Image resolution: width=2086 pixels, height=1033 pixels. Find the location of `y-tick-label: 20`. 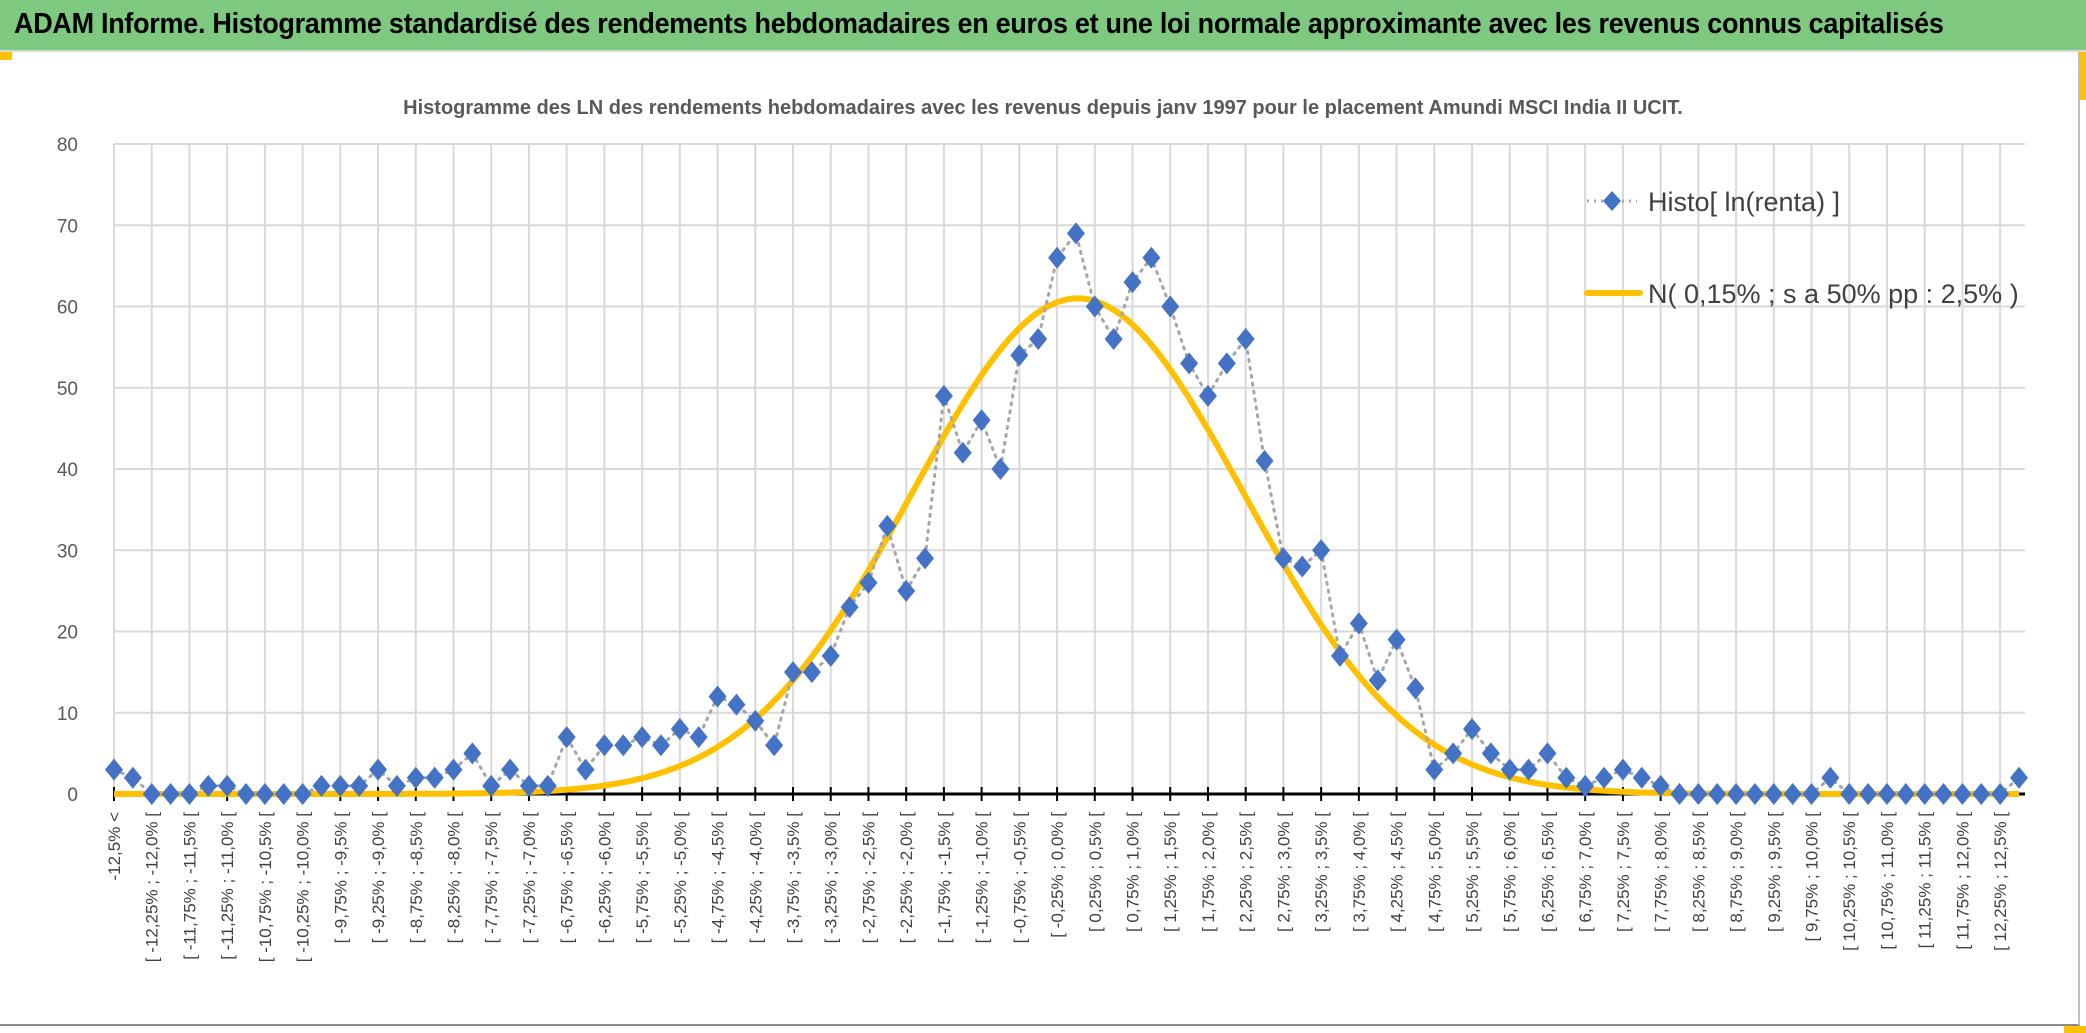

y-tick-label: 20 is located at coordinates (67, 633).